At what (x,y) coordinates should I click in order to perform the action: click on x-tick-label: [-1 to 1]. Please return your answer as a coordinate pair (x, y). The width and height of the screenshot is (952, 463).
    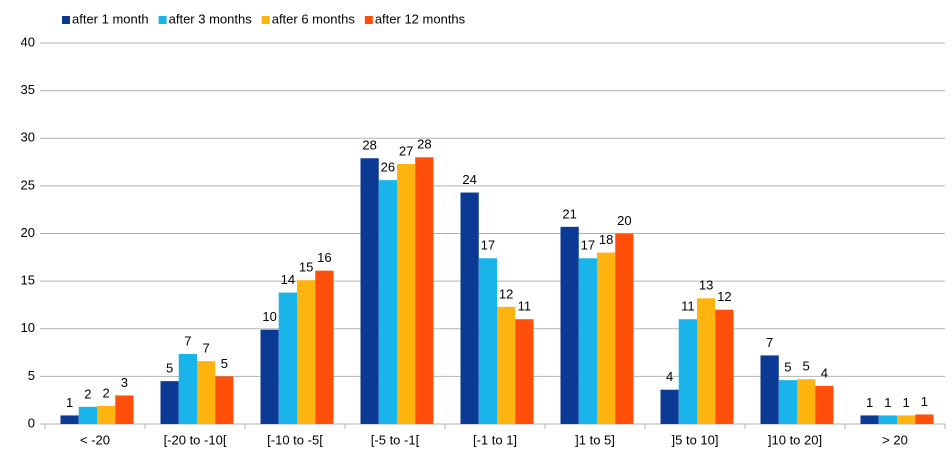
    Looking at the image, I should click on (495, 439).